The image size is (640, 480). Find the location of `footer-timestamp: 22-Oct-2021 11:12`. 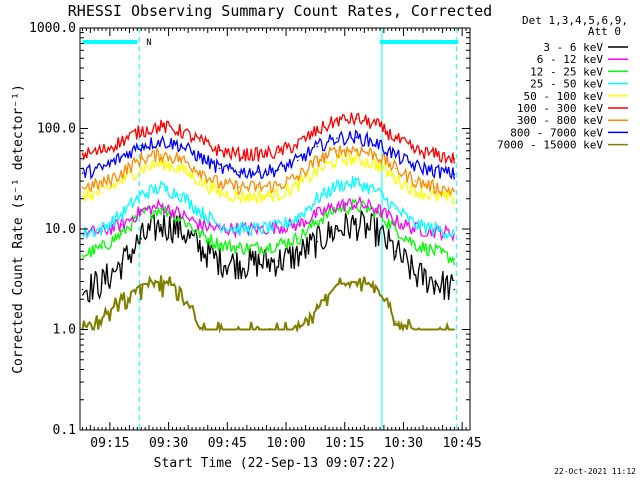

footer-timestamp: 22-Oct-2021 11:12 is located at coordinates (595, 471).